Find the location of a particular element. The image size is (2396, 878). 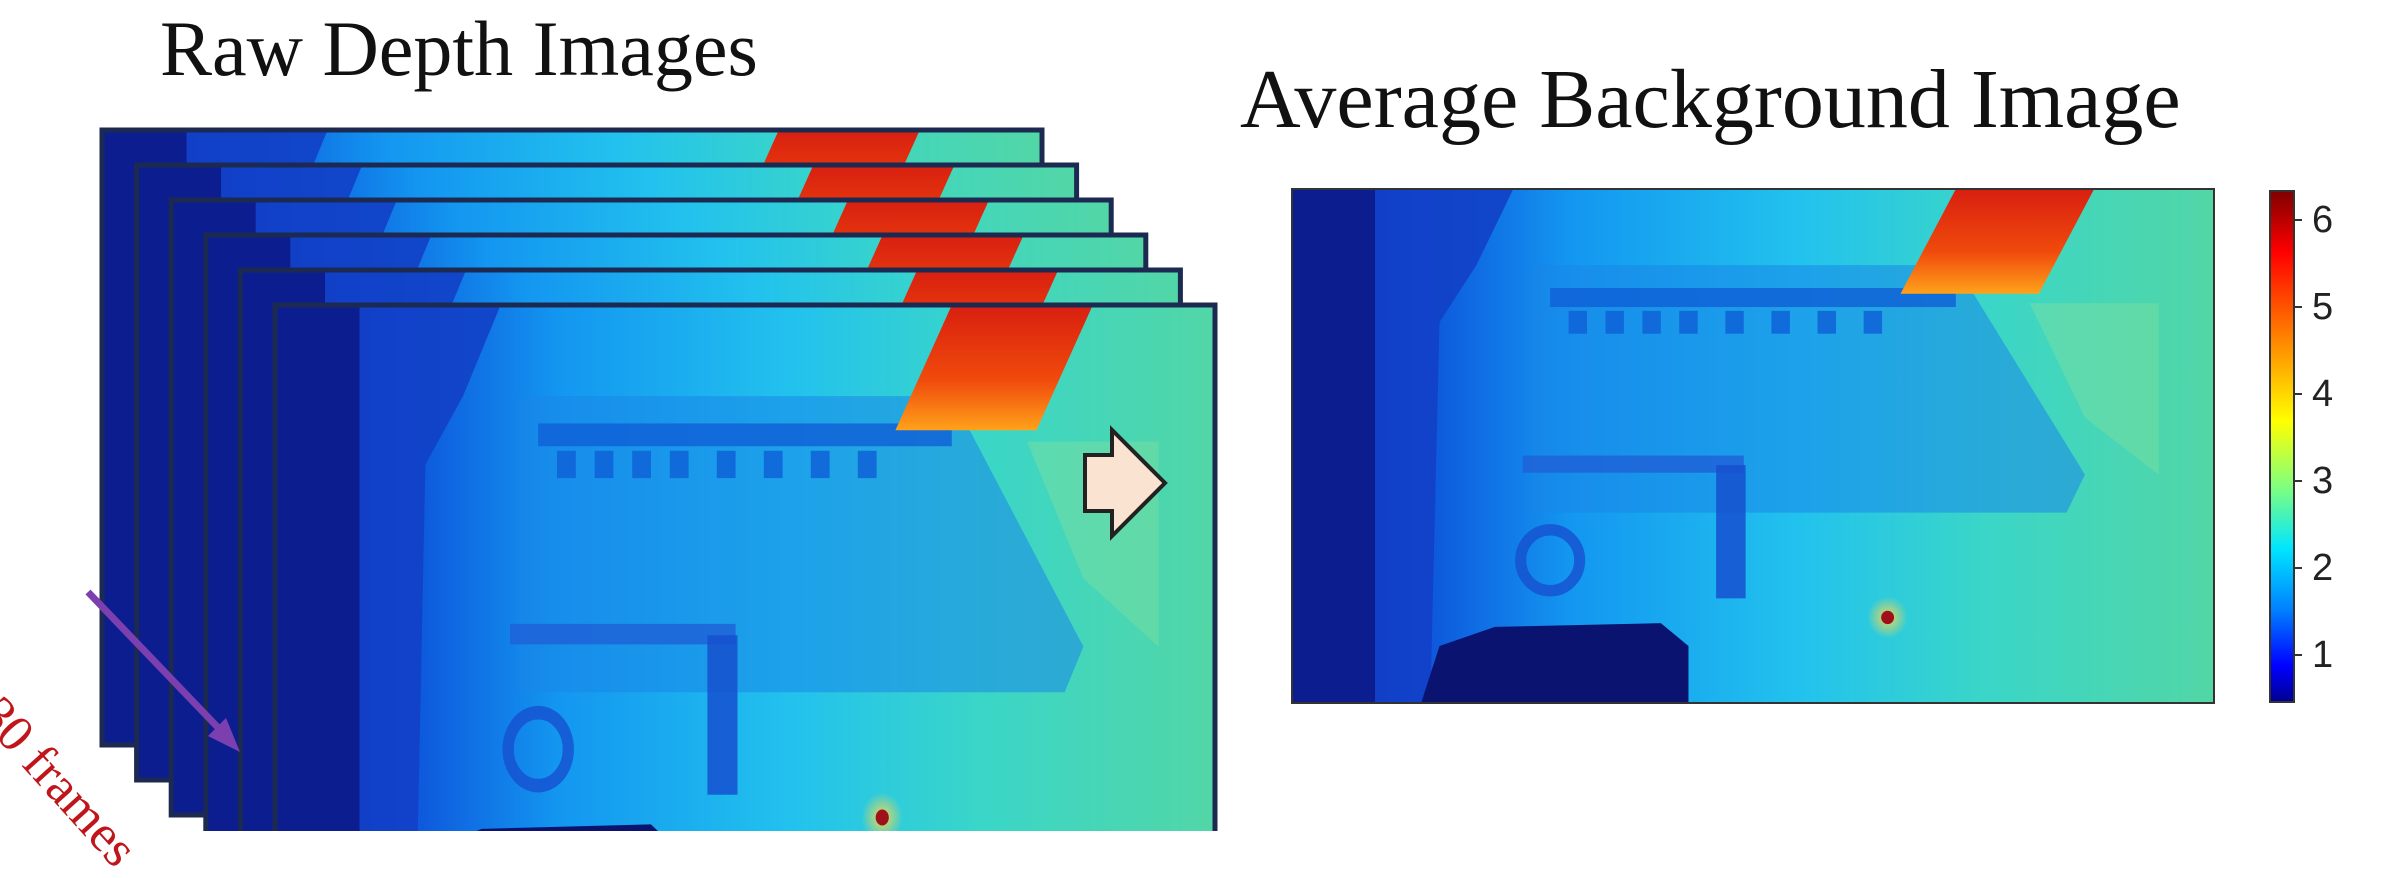

colorbar-tick-label: 3 is located at coordinates (2323, 481).